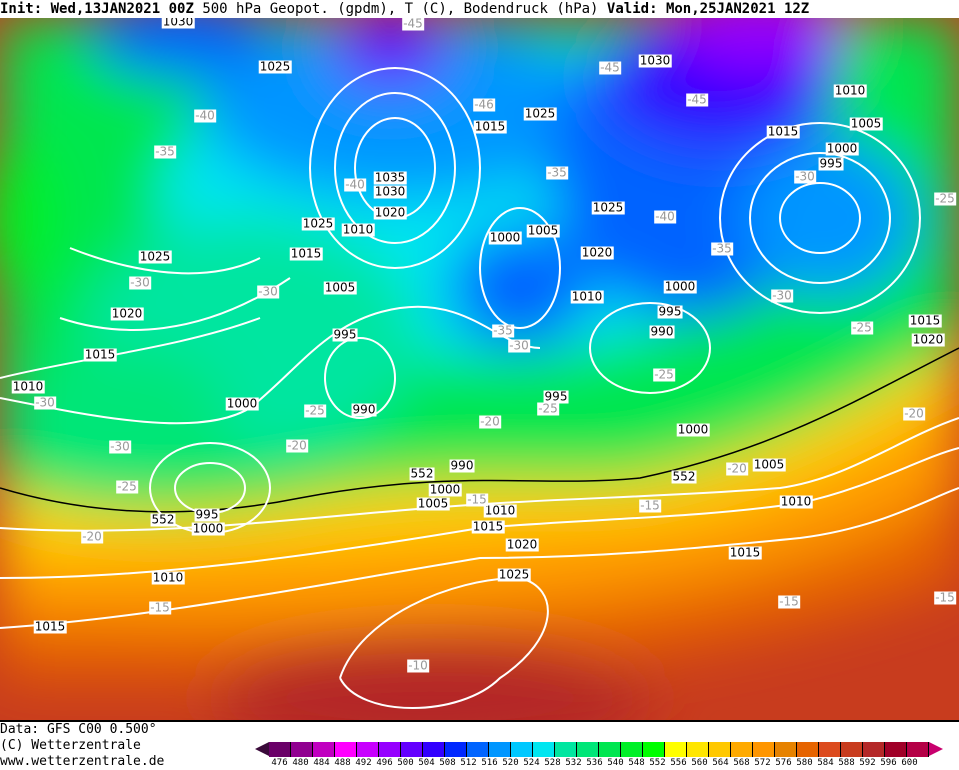  What do you see at coordinates (342, 763) in the screenshot?
I see `legend-tick: 488` at bounding box center [342, 763].